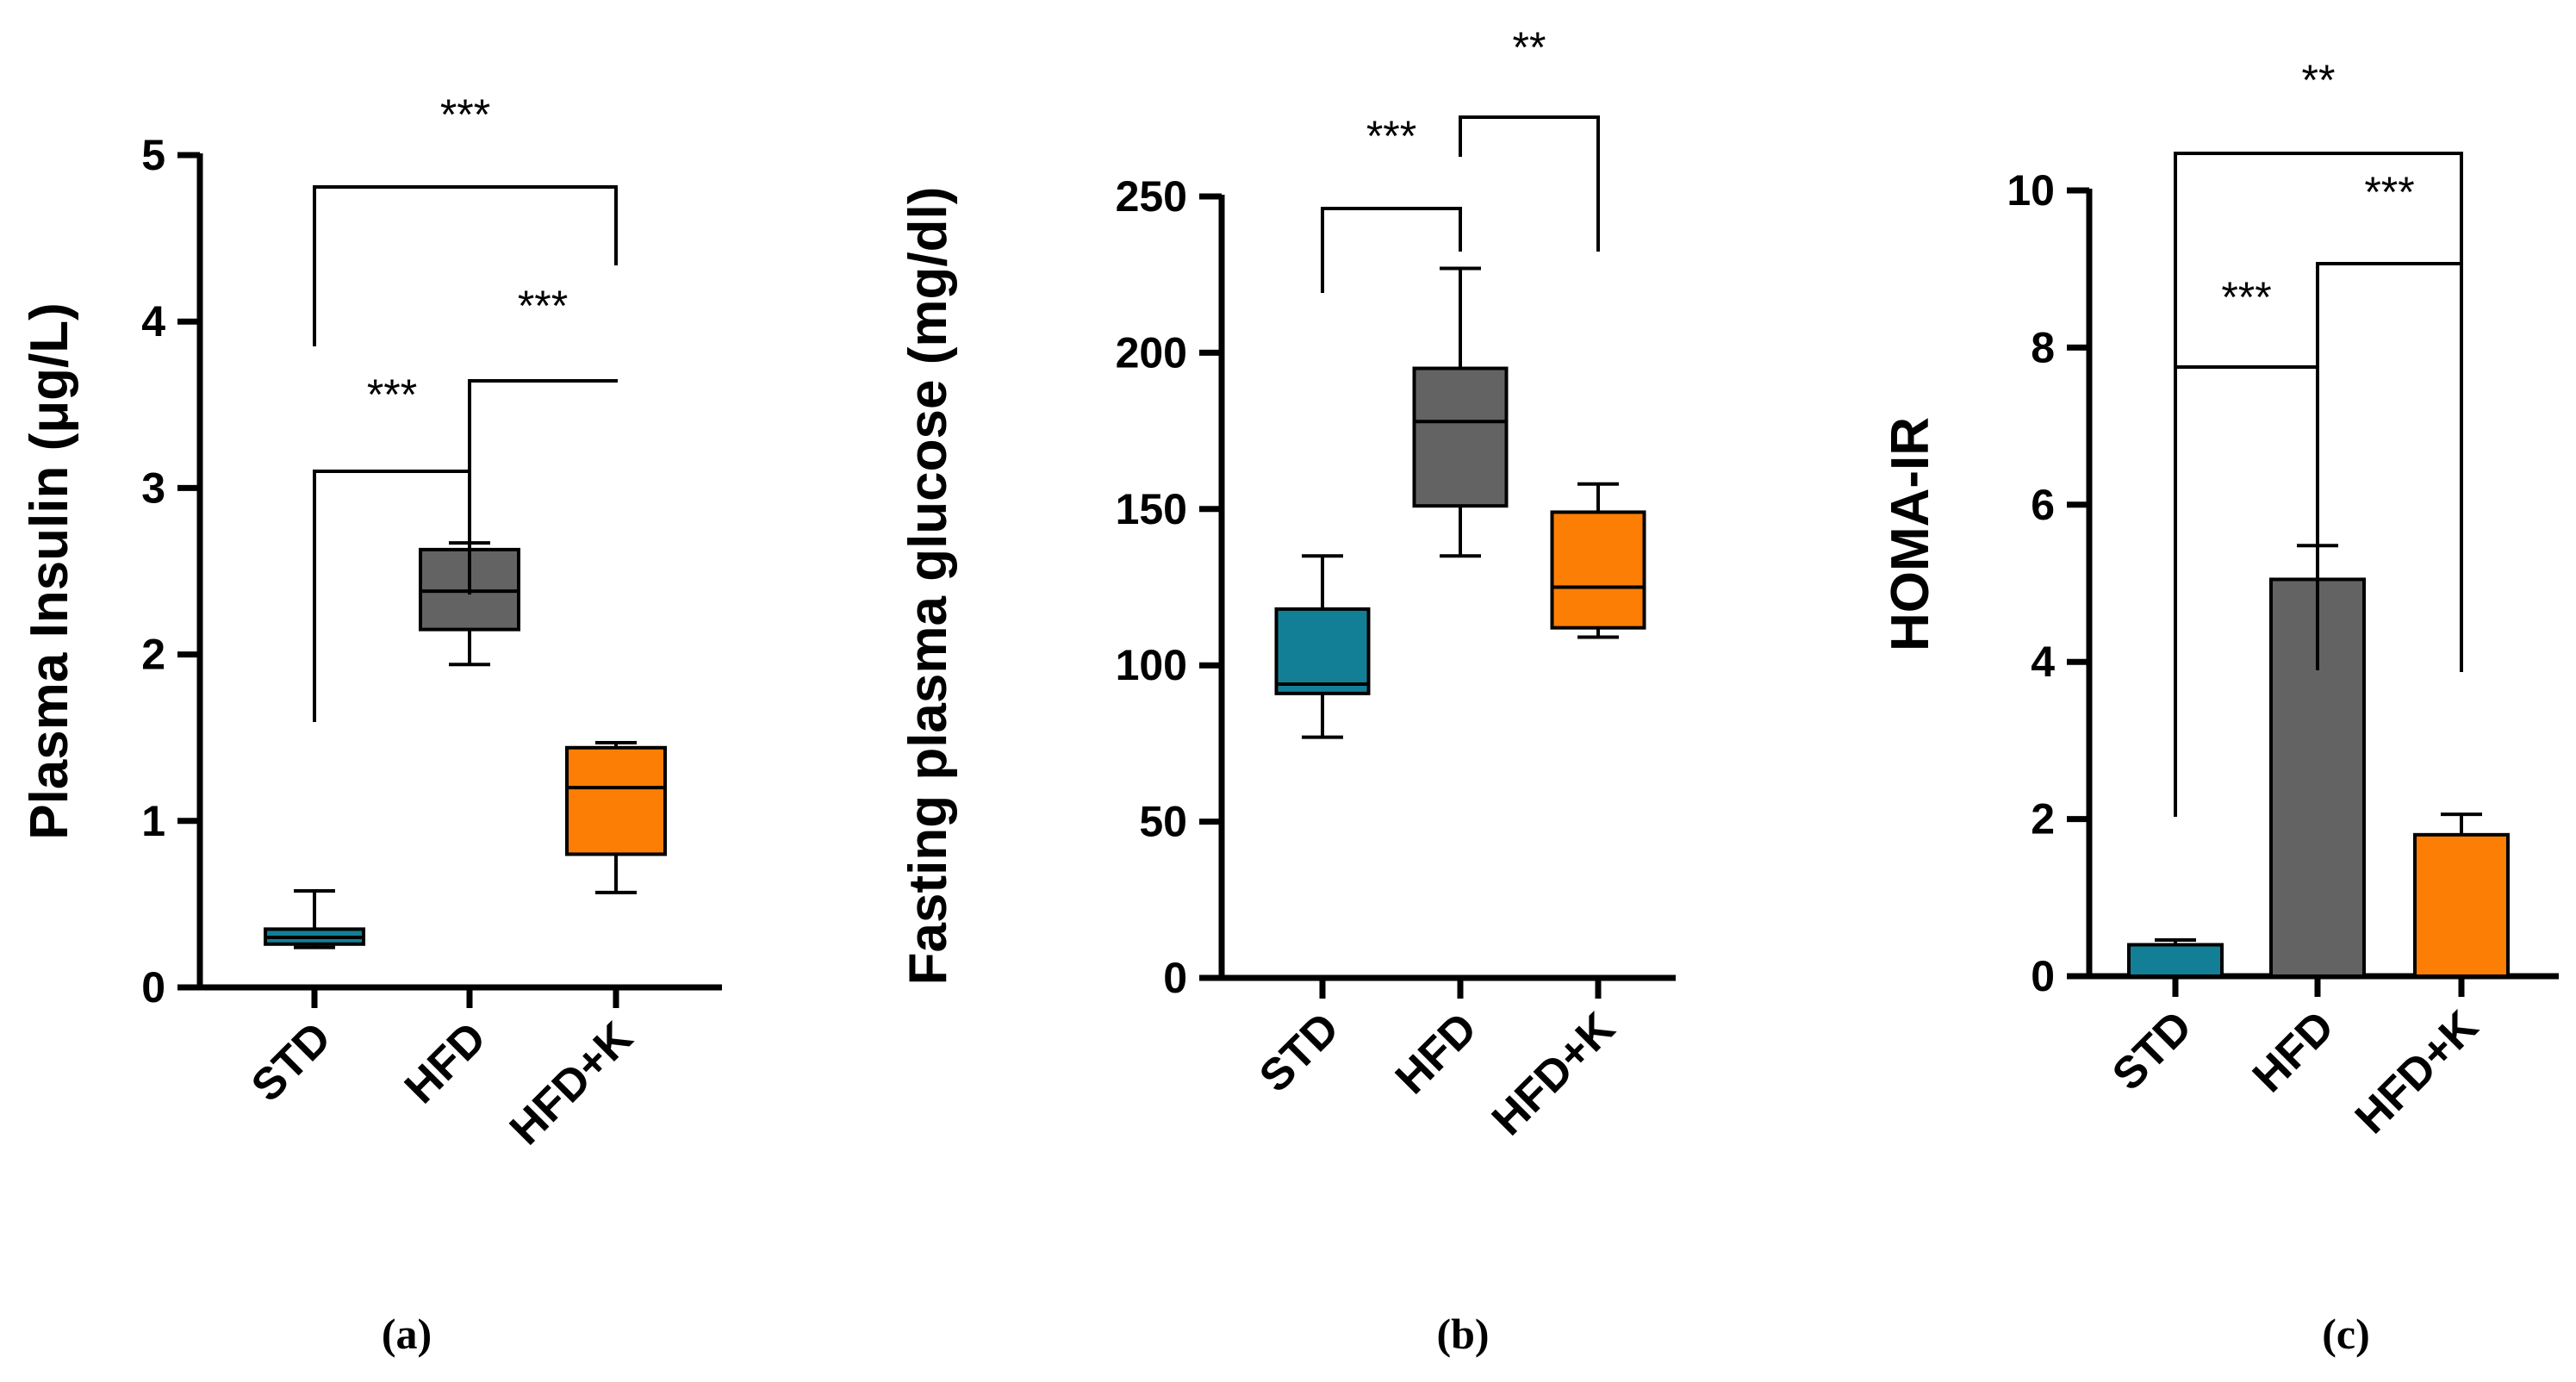  I want to click on y-tick-label: 200, so click(1151, 352).